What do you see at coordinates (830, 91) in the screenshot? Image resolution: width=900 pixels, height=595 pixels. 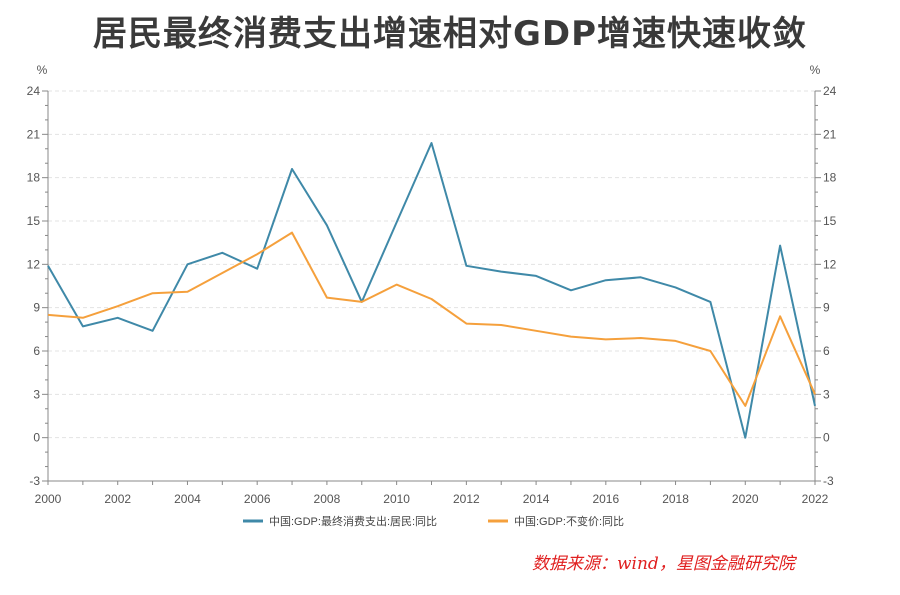 I see `y-tick-label-right: 24` at bounding box center [830, 91].